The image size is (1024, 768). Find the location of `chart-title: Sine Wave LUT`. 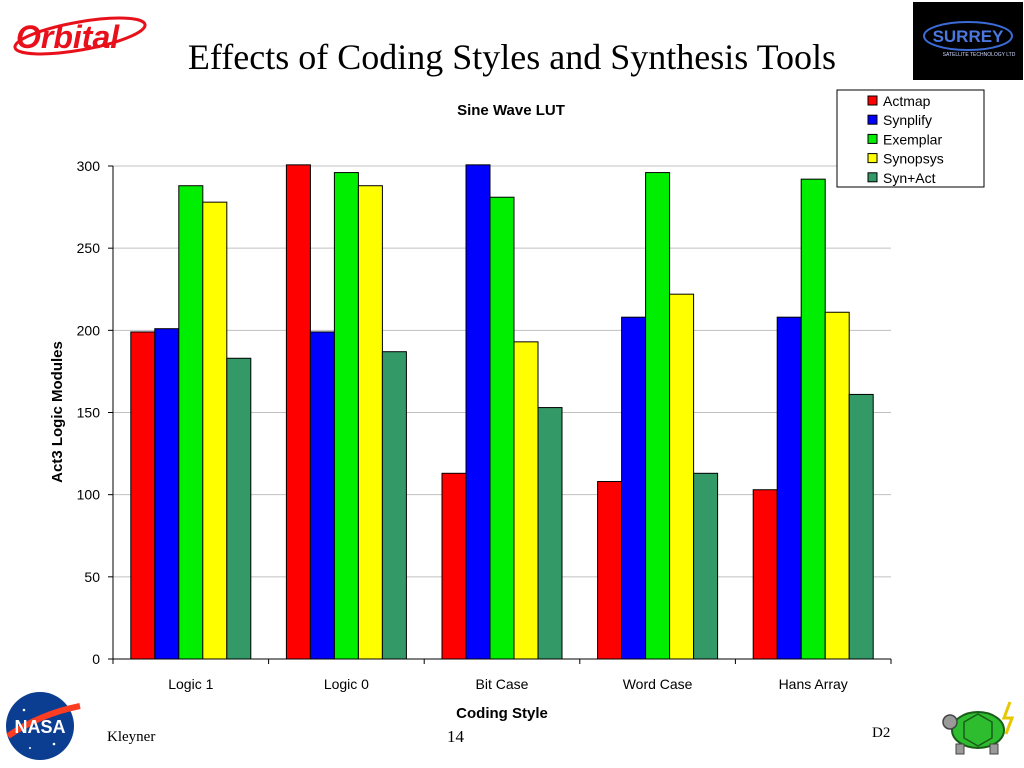

chart-title: Sine Wave LUT is located at coordinates (511, 110).